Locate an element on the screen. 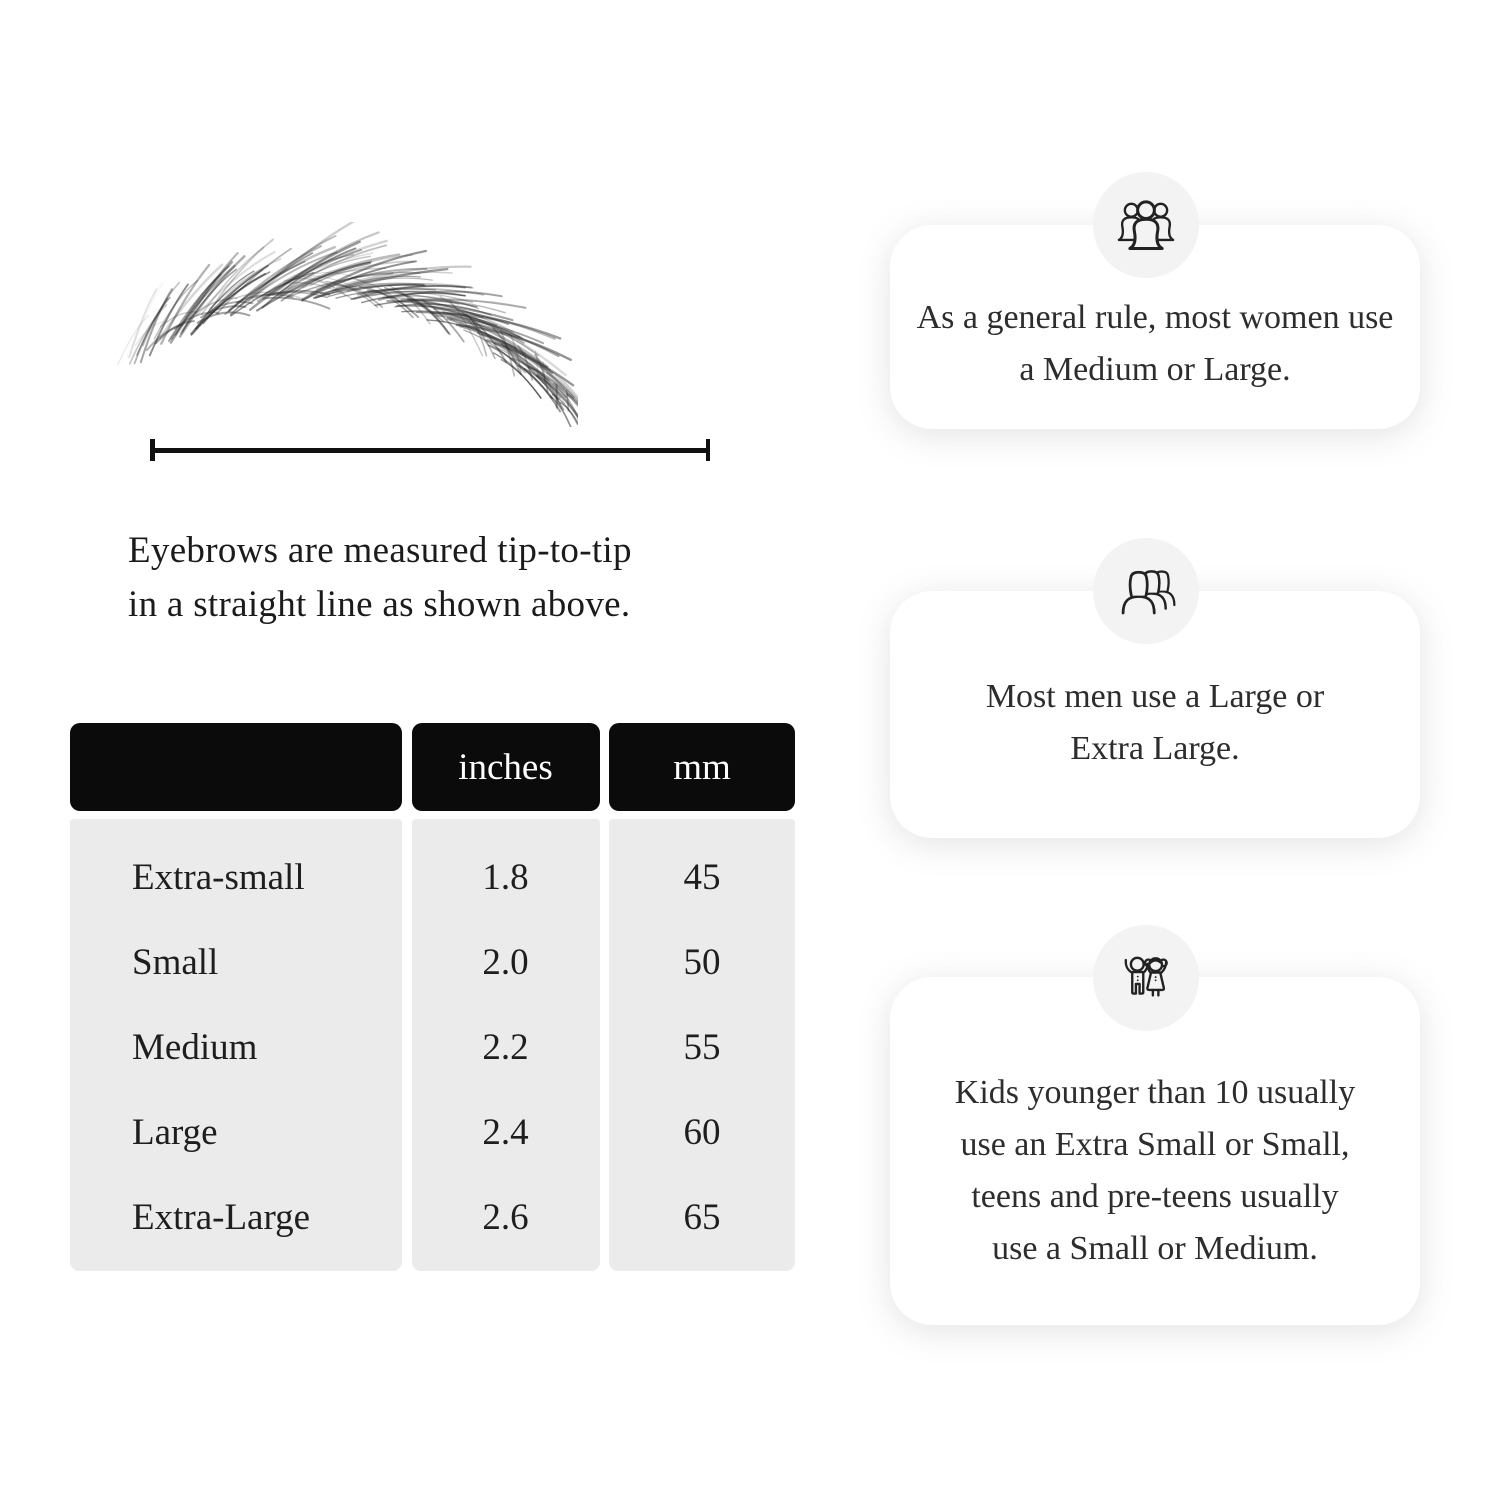 This screenshot has height=1500, width=1500. size-label-cell: Medium is located at coordinates (195, 1047).